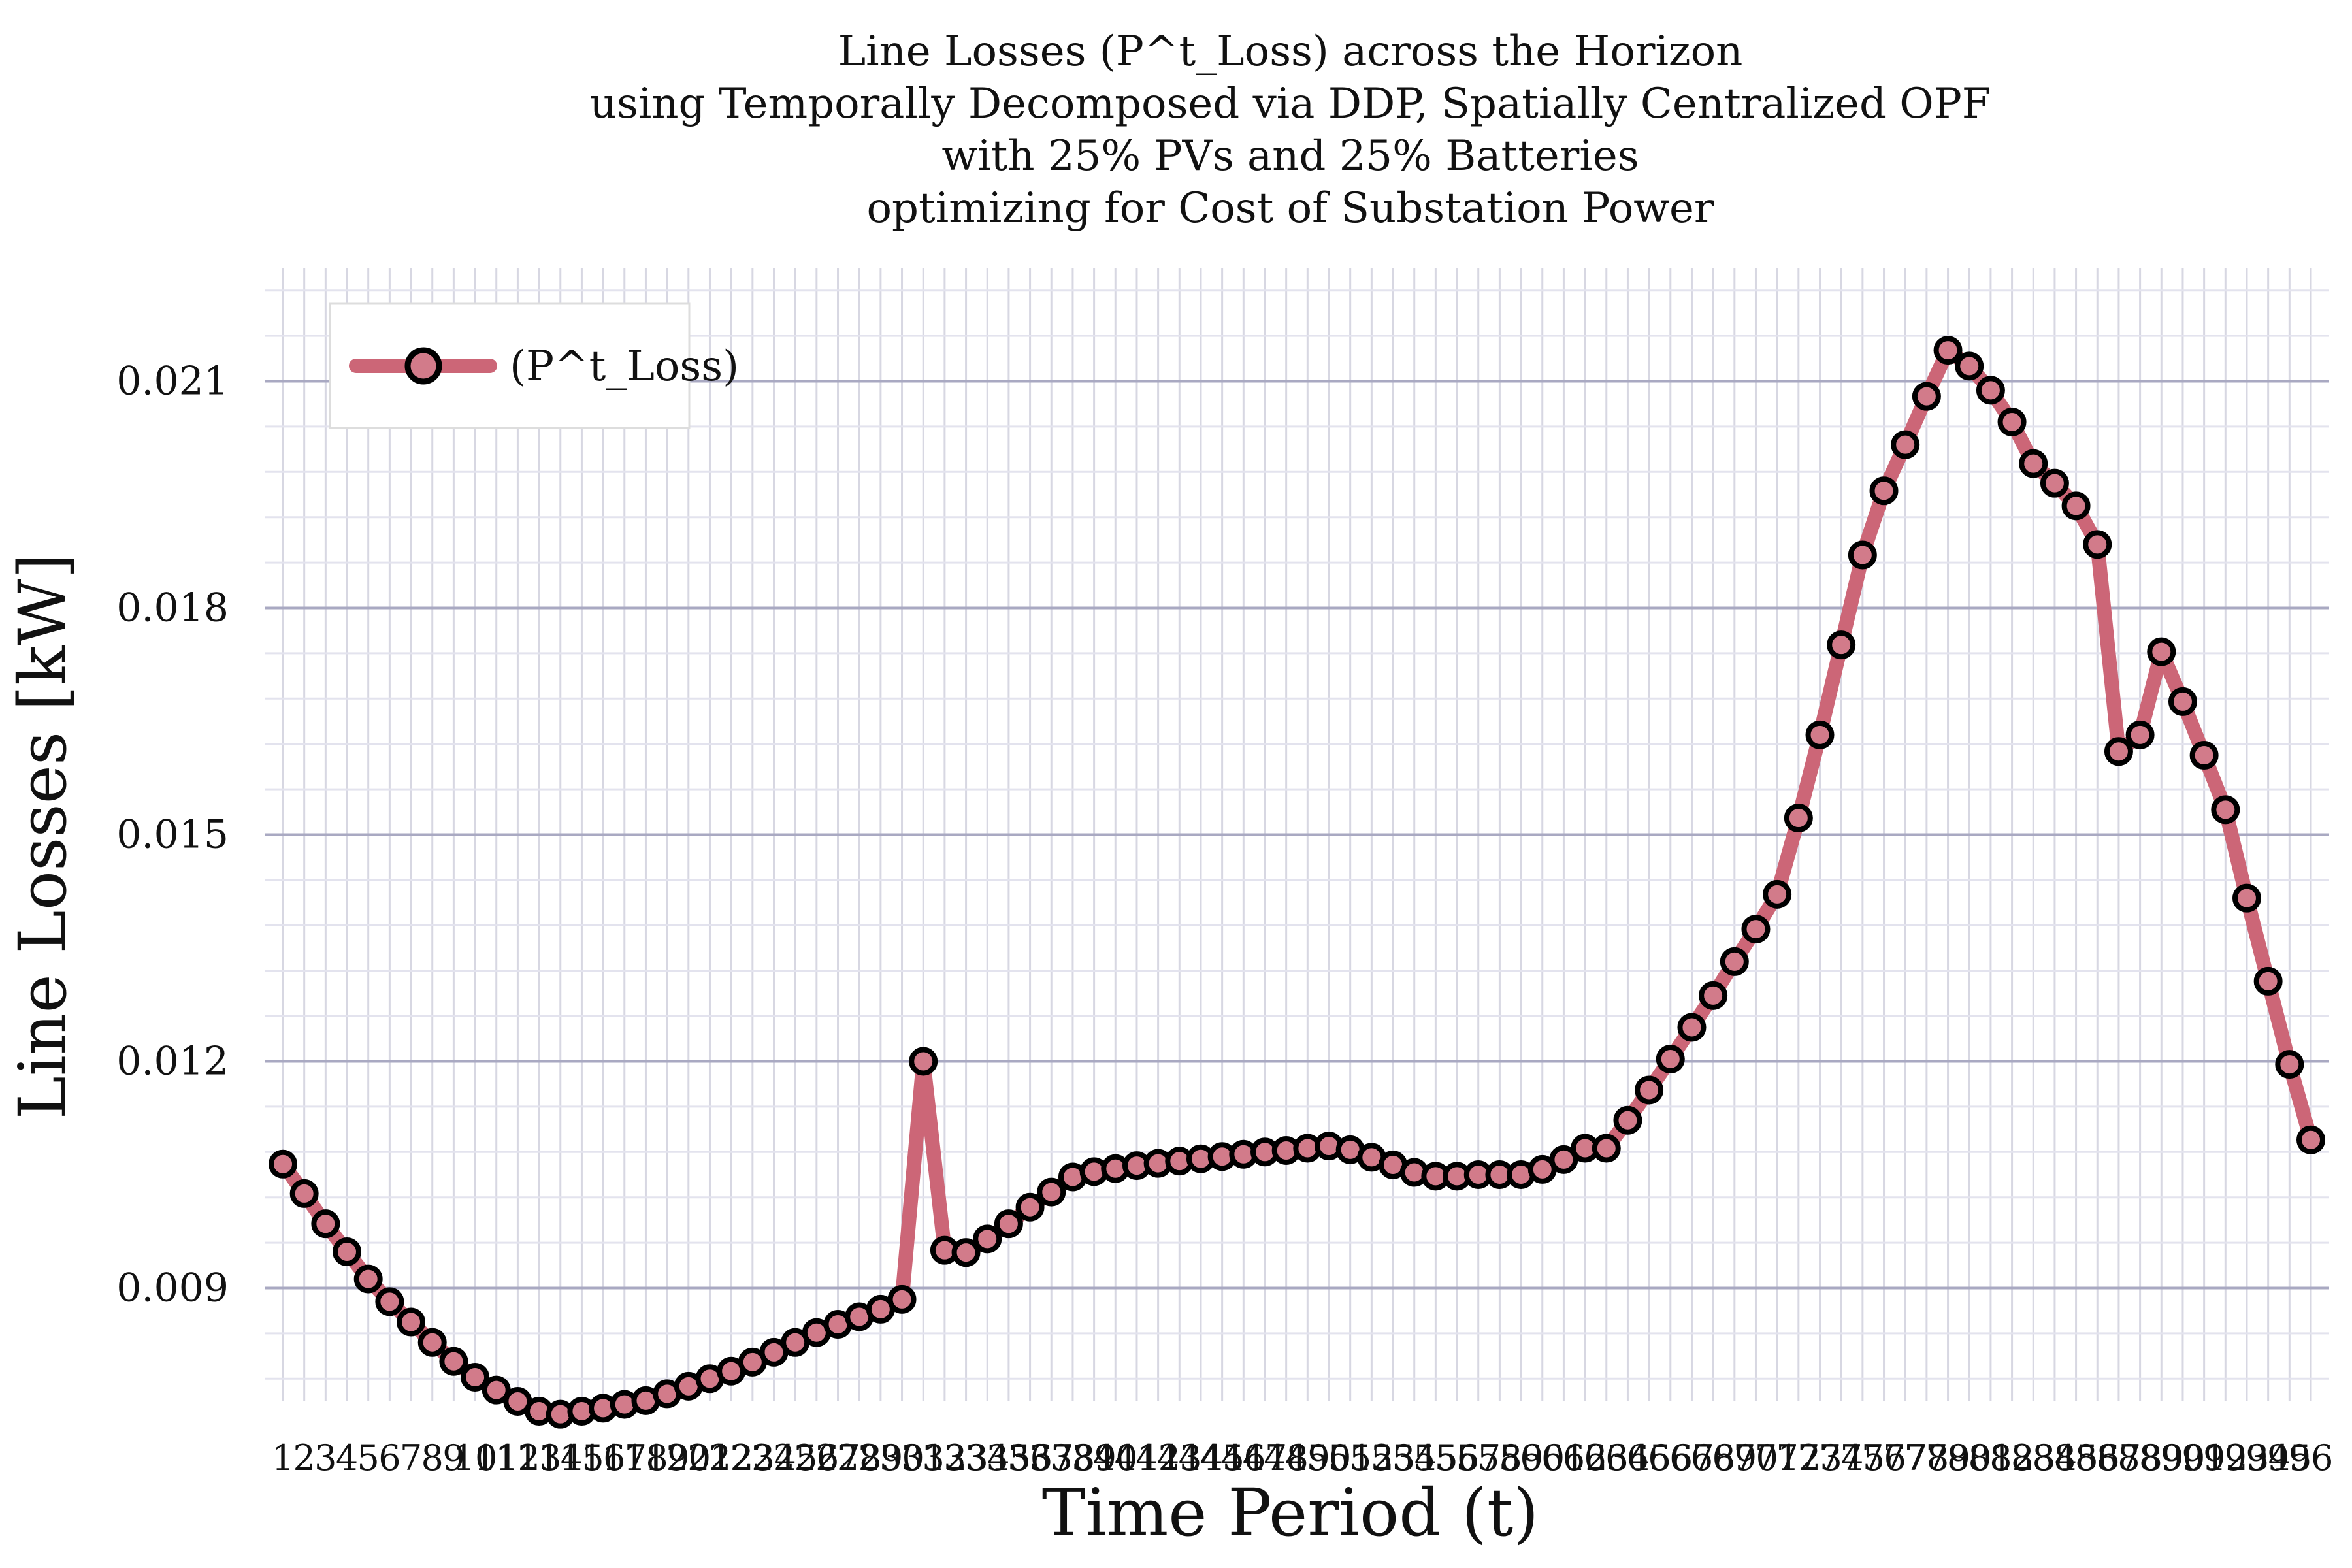  I want to click on x-tick-label: 74, so click(1841, 1457).